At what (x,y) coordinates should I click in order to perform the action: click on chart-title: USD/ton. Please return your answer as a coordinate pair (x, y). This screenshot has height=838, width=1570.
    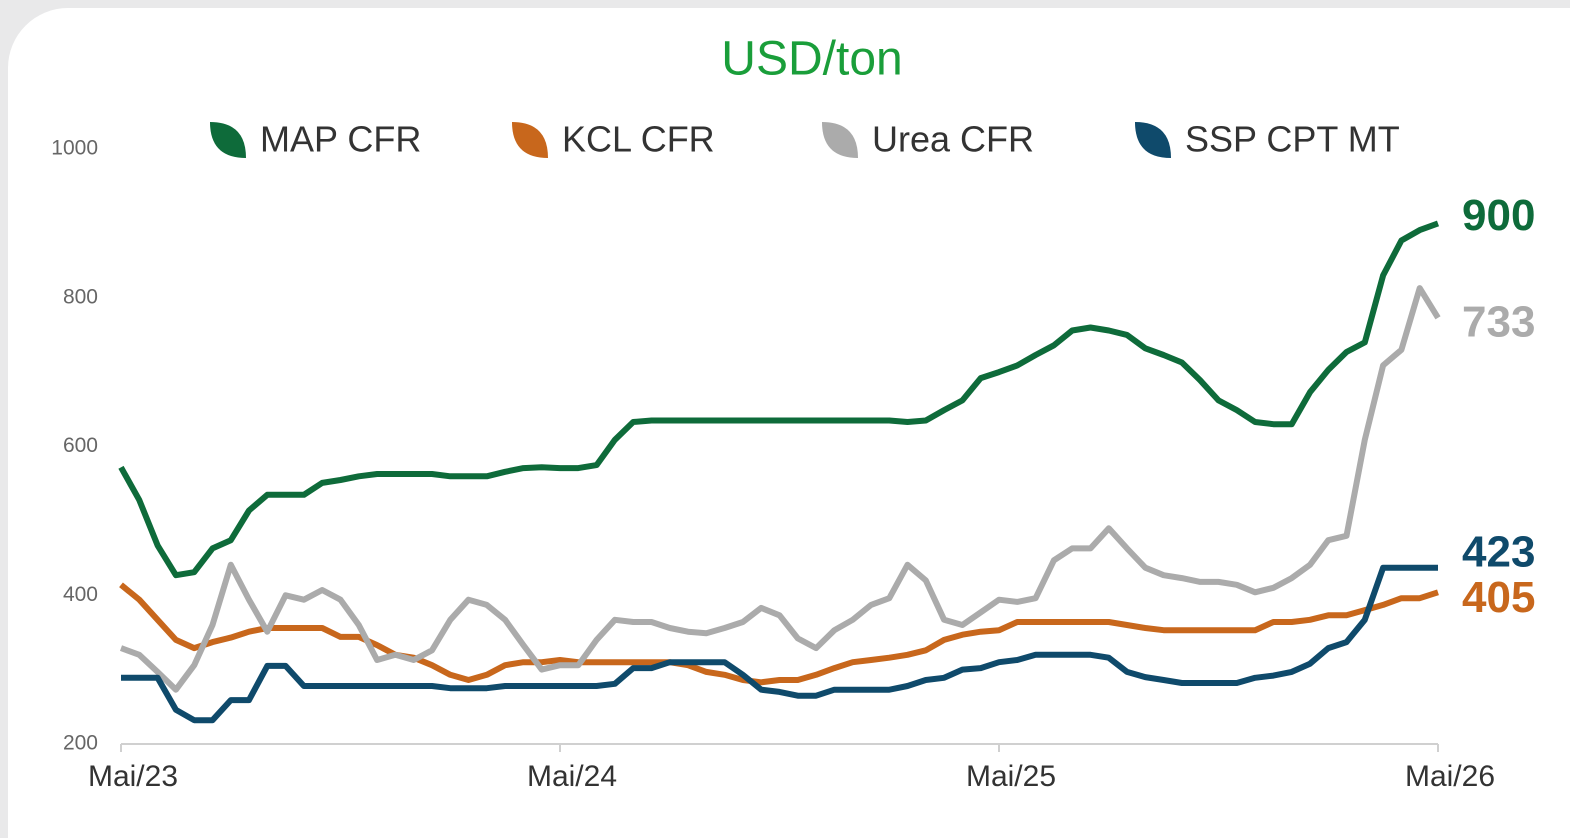
    Looking at the image, I should click on (811, 59).